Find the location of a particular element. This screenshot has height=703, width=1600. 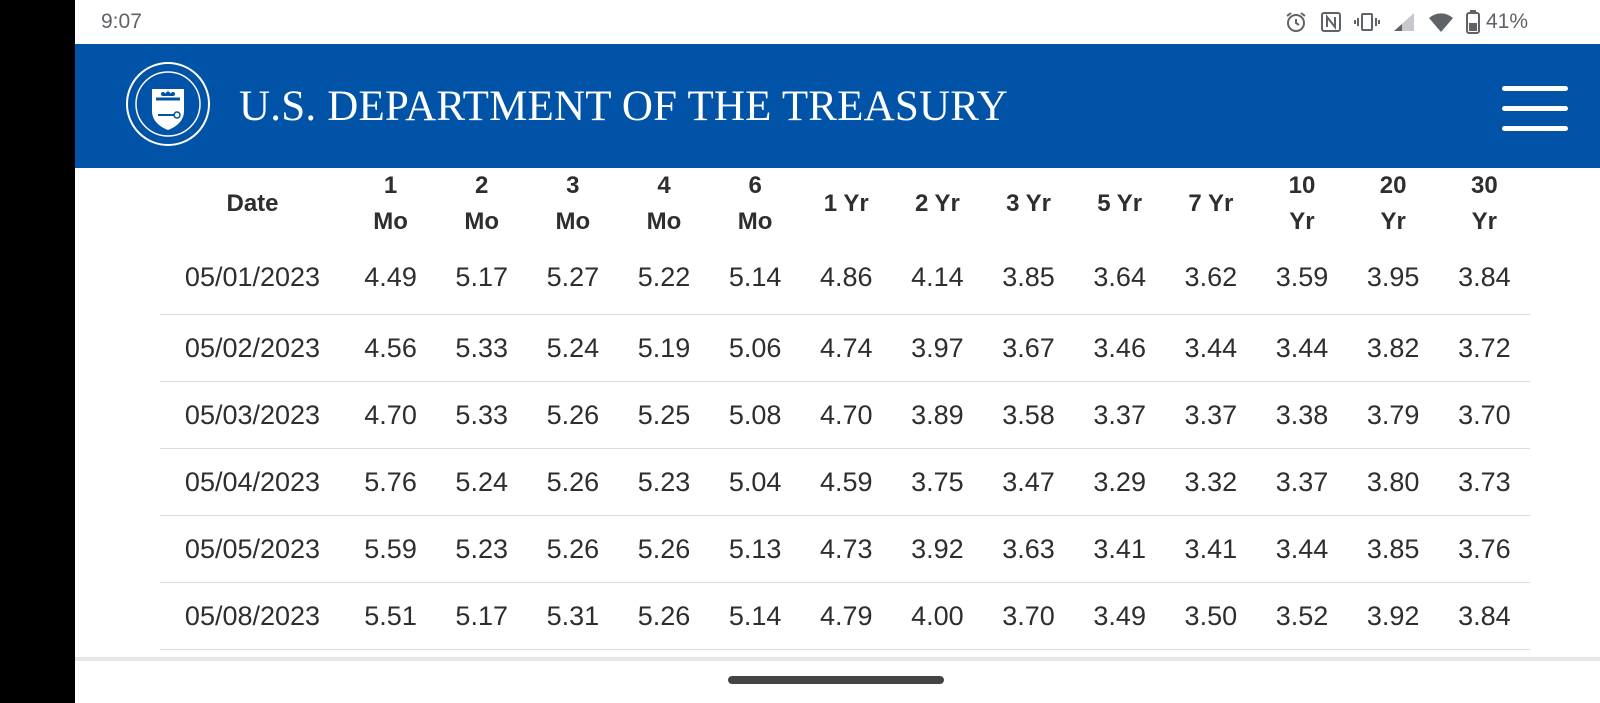

date-cell: 05/04/2023 is located at coordinates (252, 482).